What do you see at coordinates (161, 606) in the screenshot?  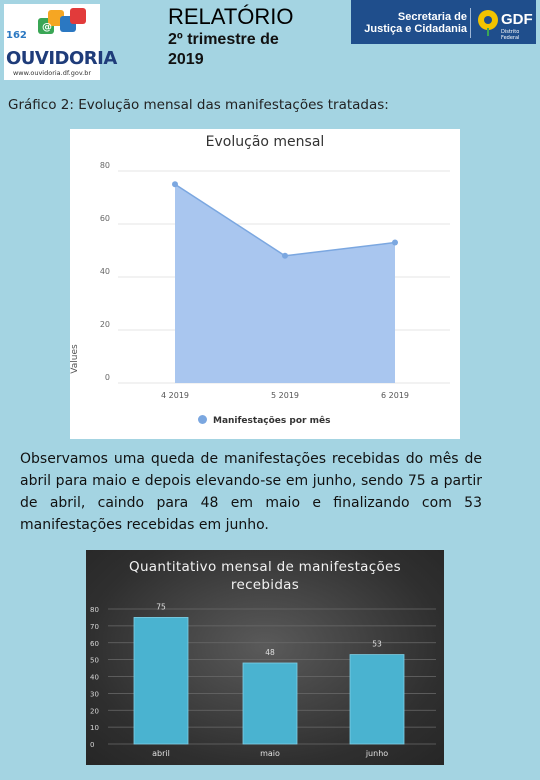 I see `chart2-data-label: 75` at bounding box center [161, 606].